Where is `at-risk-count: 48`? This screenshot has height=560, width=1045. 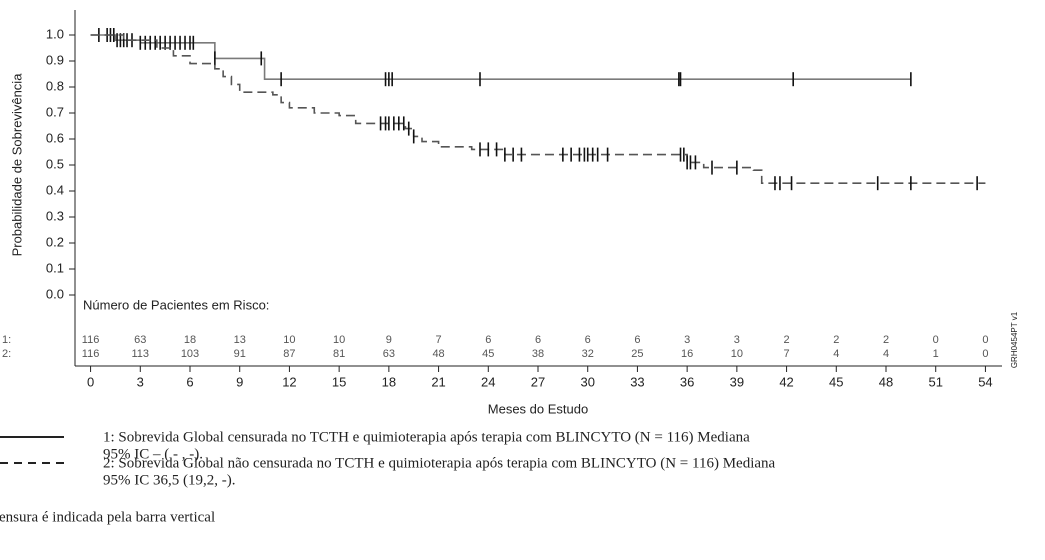
at-risk-count: 48 is located at coordinates (438, 354).